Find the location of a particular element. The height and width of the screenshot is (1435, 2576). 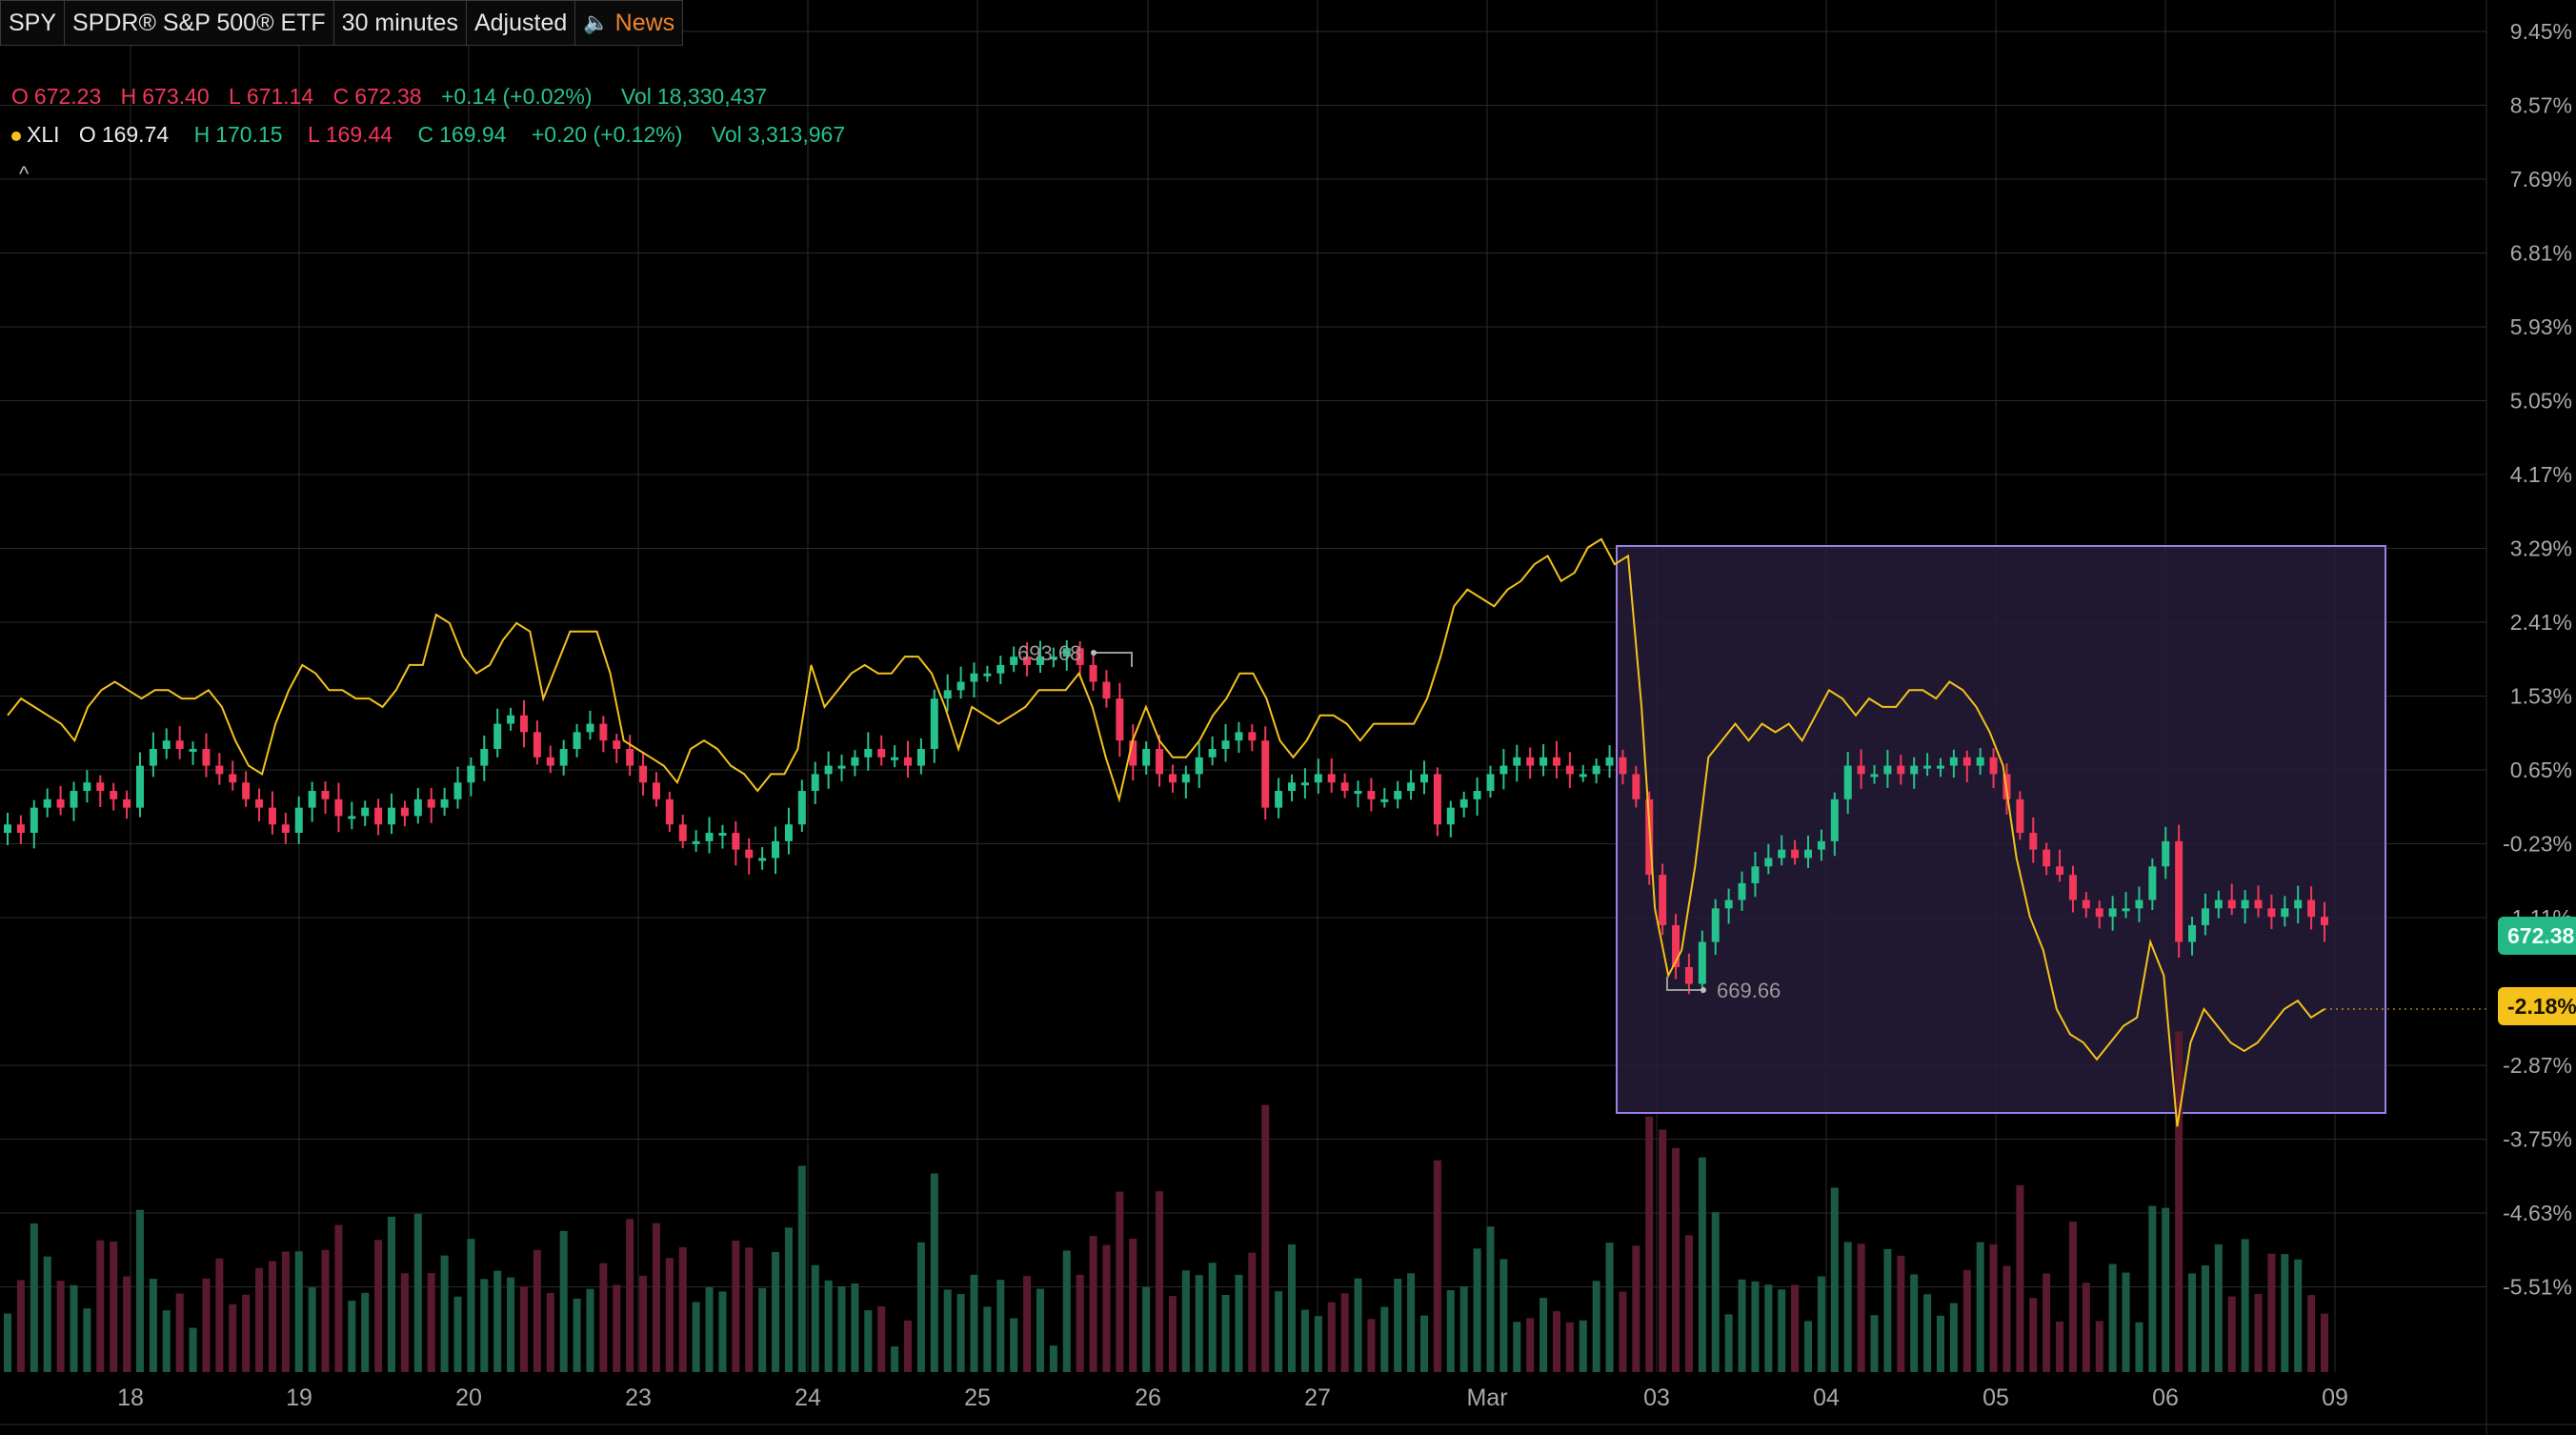

news-button: 🔈 News is located at coordinates (629, 23).